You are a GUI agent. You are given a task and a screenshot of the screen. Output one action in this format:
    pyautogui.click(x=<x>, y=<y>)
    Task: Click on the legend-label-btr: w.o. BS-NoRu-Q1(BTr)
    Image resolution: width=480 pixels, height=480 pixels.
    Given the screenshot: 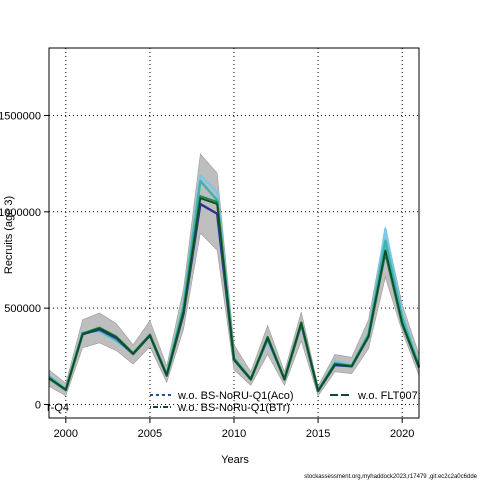 What is the action you would take?
    pyautogui.click(x=233, y=408)
    